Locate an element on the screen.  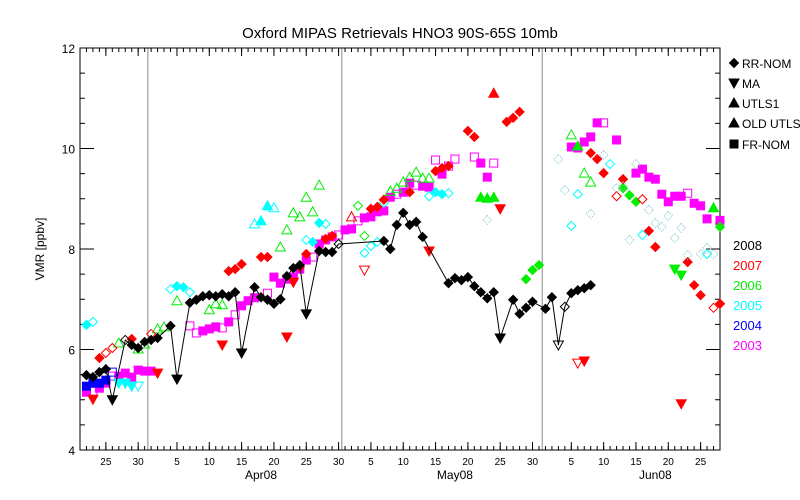
x-month-label: May08 is located at coordinates (455, 475).